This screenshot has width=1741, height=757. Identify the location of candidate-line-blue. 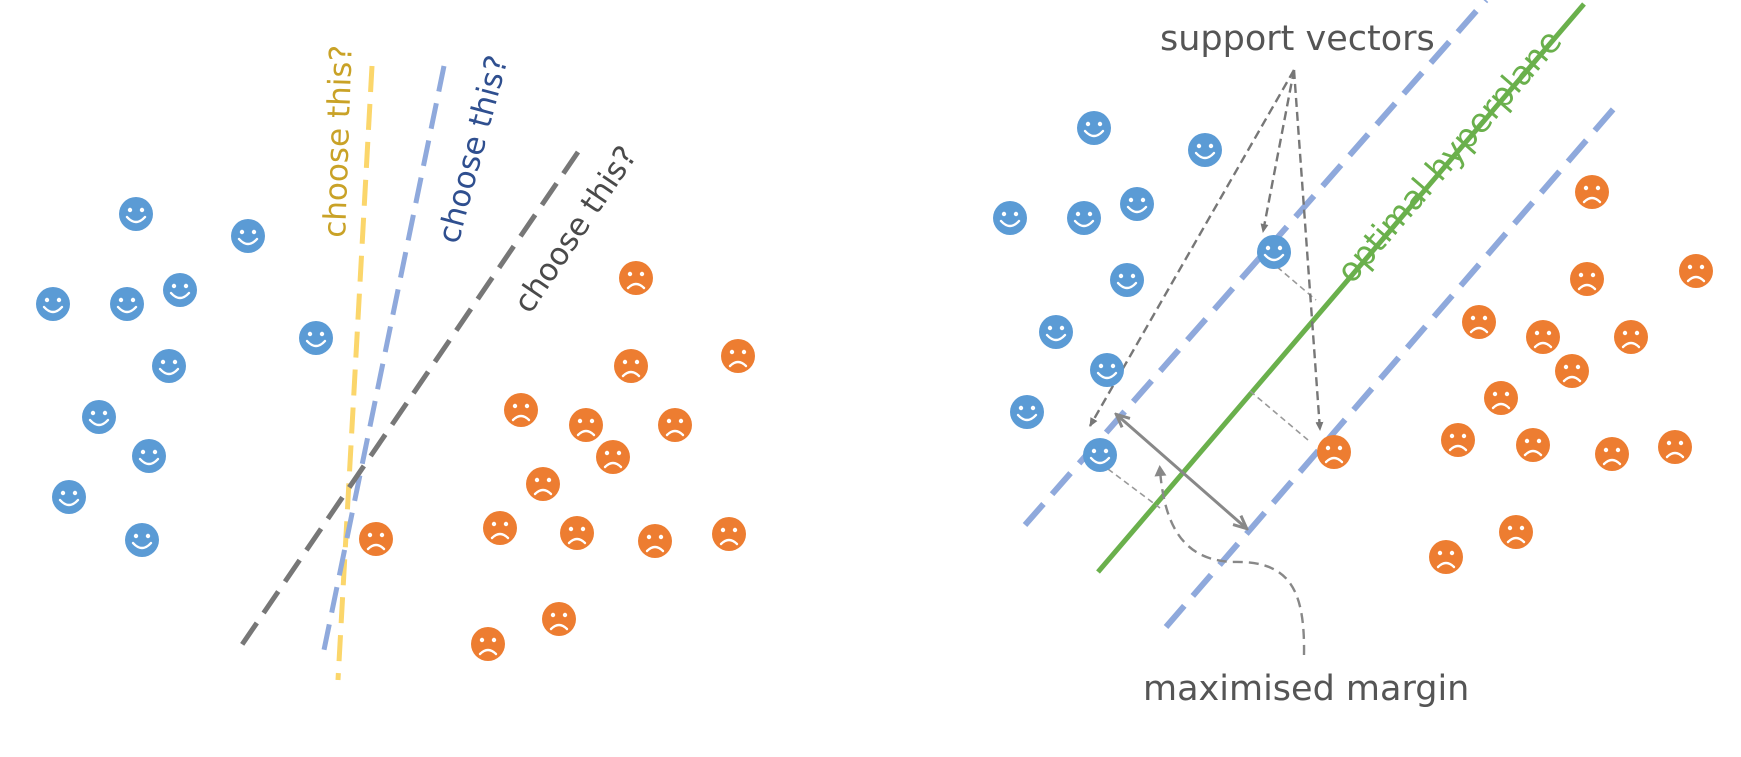
(384, 358).